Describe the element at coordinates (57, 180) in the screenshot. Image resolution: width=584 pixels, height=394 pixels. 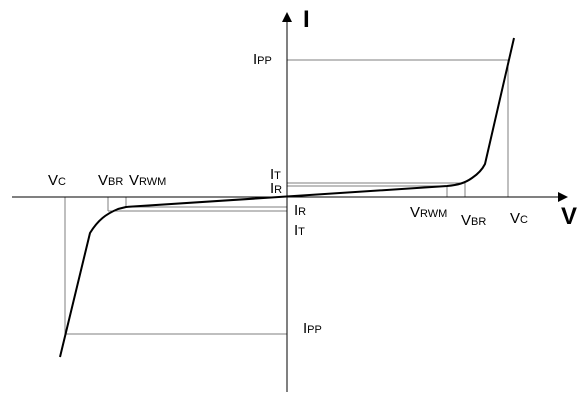
I see `vc-left-label: VC` at that location.